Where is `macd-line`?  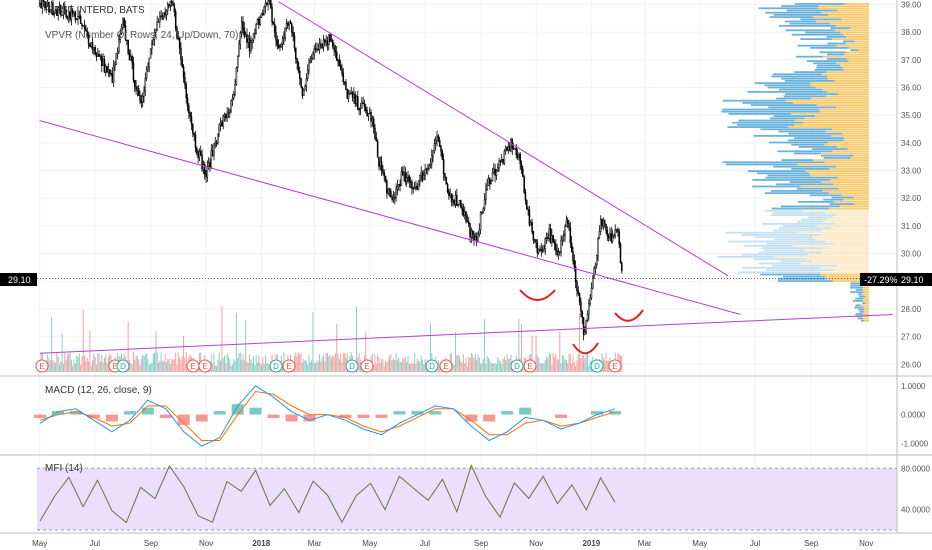 macd-line is located at coordinates (327, 416).